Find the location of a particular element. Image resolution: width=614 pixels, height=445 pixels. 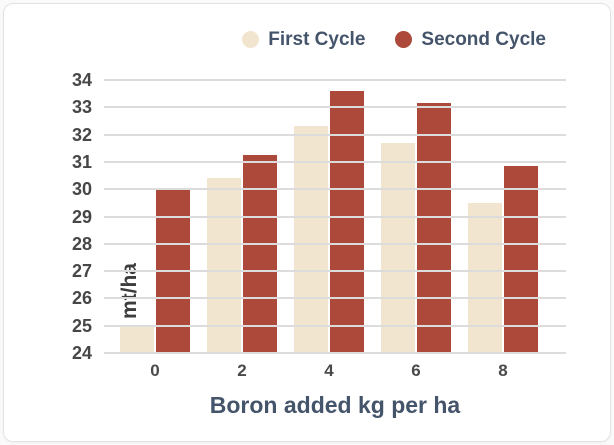

legend-label: Second Cycle is located at coordinates (483, 39).